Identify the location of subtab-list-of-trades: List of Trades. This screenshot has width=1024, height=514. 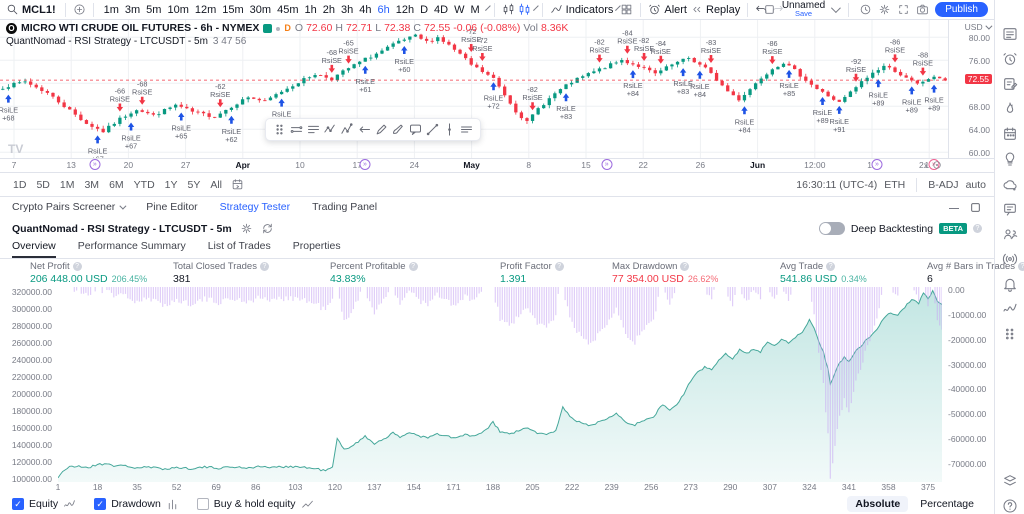
(239, 246).